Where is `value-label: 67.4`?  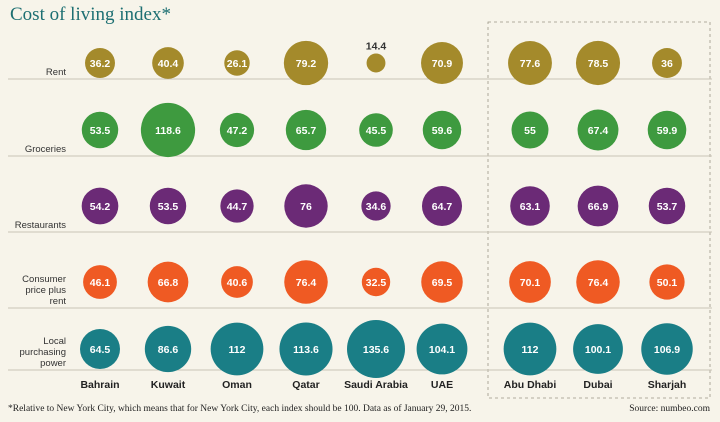 value-label: 67.4 is located at coordinates (598, 131).